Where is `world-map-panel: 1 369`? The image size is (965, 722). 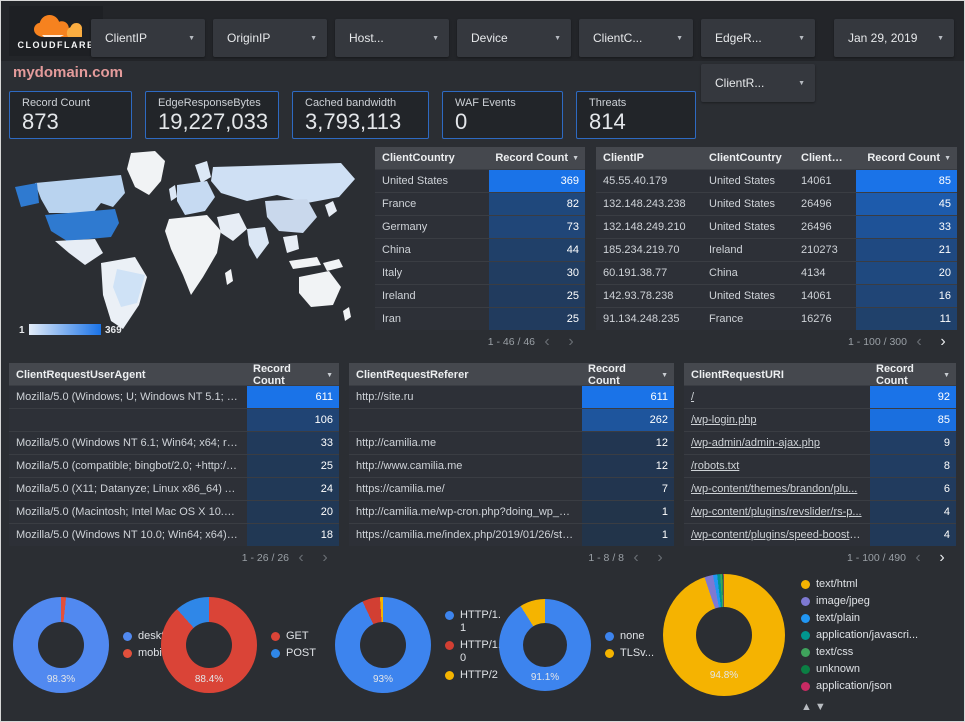
world-map-panel: 1 369 is located at coordinates (190, 247).